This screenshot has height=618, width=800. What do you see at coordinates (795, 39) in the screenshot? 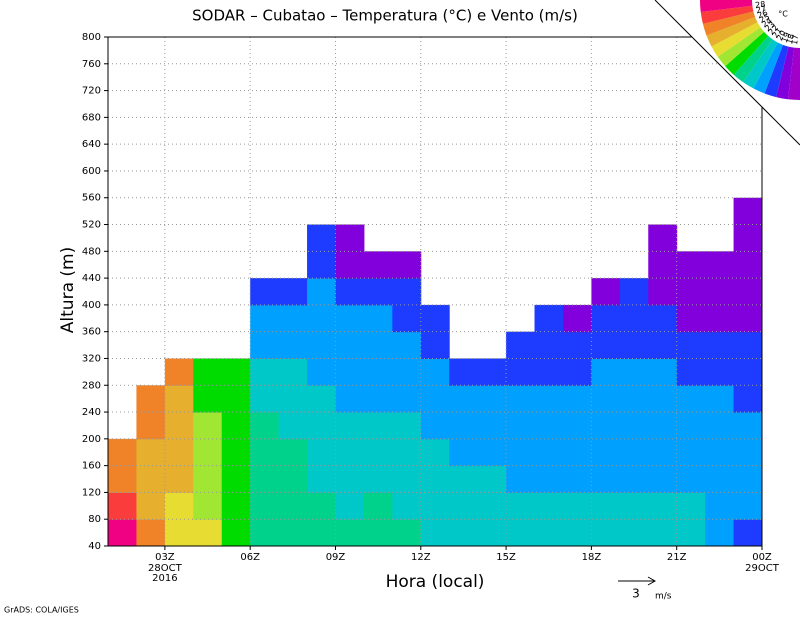
I see `colorbar-label: 17` at bounding box center [795, 39].